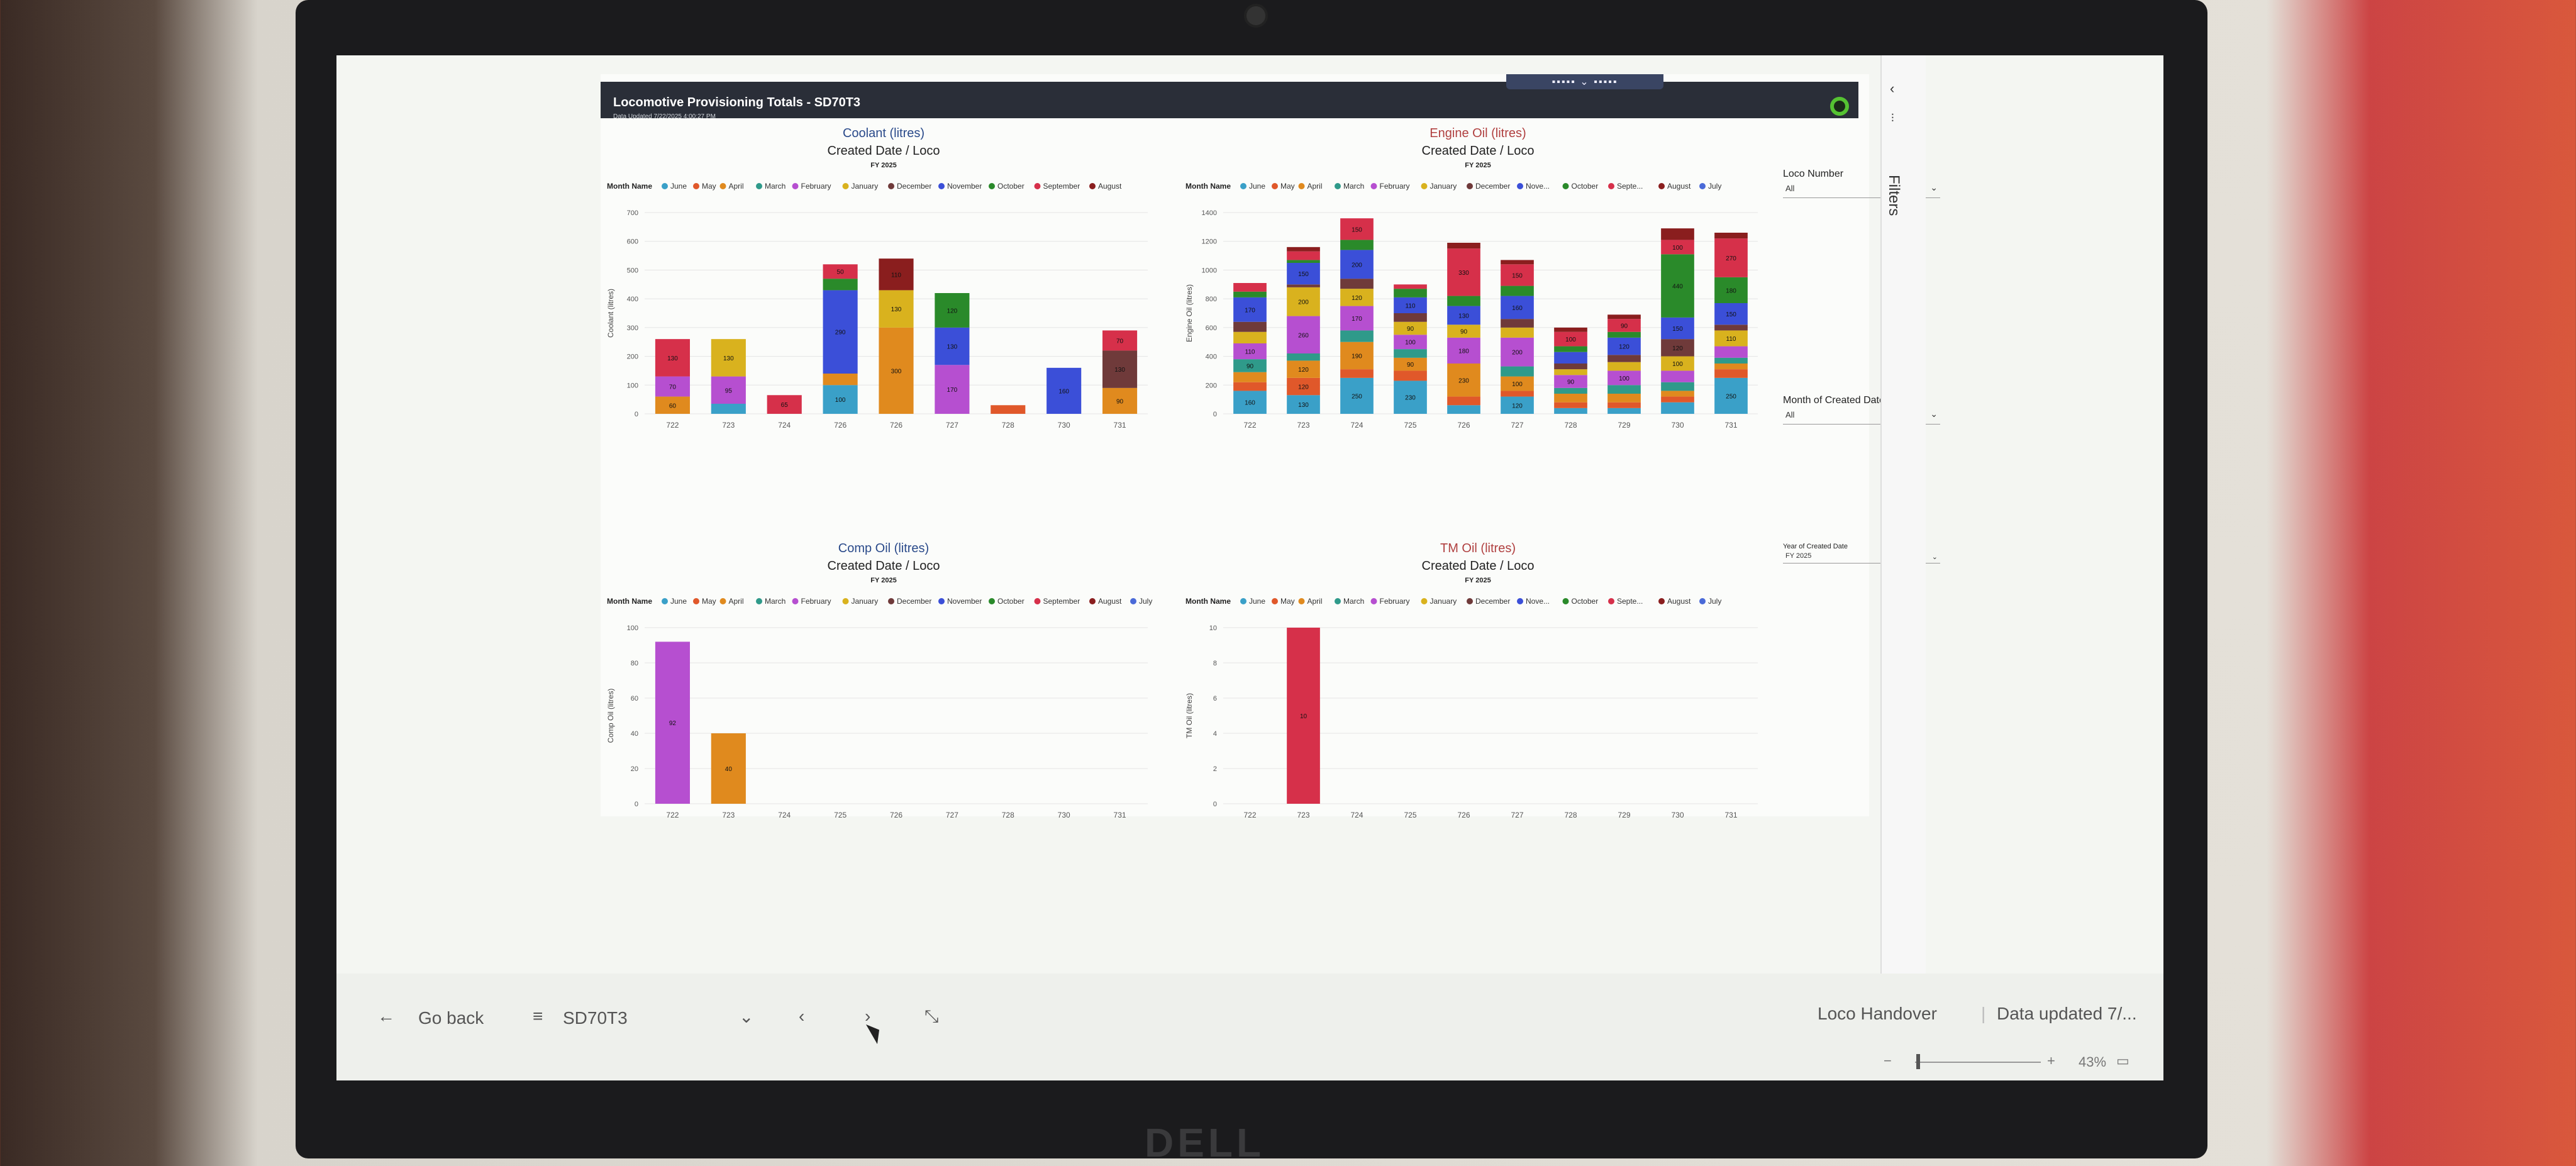 This screenshot has height=1166, width=2576. What do you see at coordinates (1189, 715) in the screenshot?
I see `y-axis-label: TM Oil (litres)` at bounding box center [1189, 715].